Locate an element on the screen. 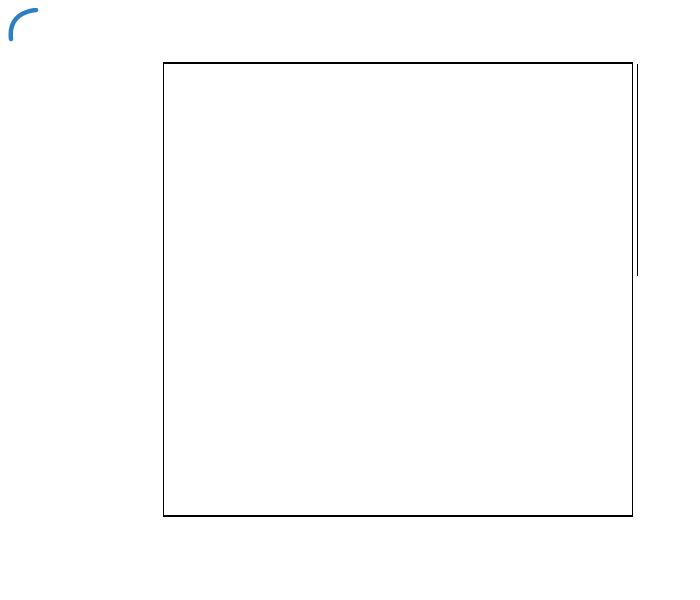  legend-axis-line is located at coordinates (637, 170).